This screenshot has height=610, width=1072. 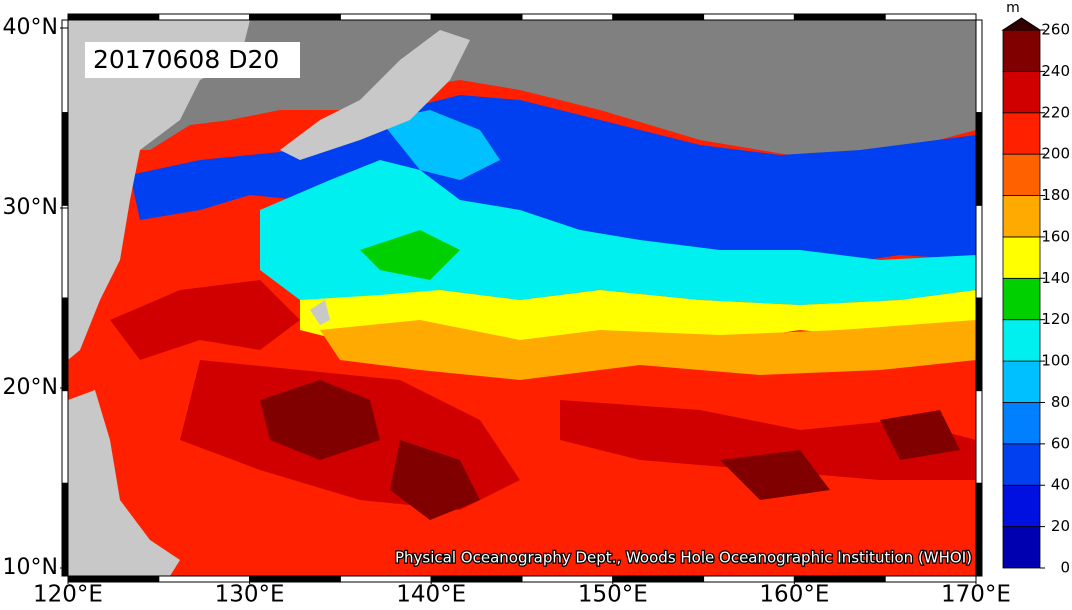 What do you see at coordinates (976, 594) in the screenshot?
I see `lon-tick-label: 170°E` at bounding box center [976, 594].